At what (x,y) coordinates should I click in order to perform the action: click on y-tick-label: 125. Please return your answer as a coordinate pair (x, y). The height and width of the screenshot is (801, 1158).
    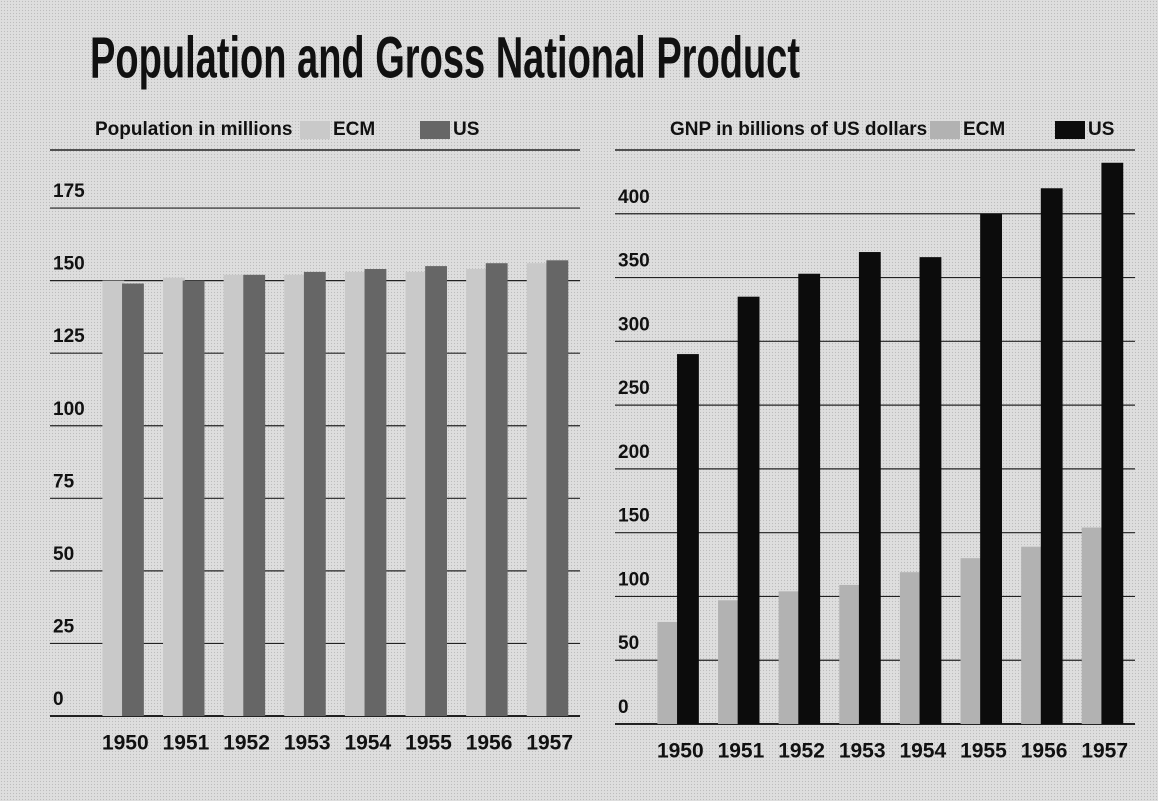
    Looking at the image, I should click on (69, 336).